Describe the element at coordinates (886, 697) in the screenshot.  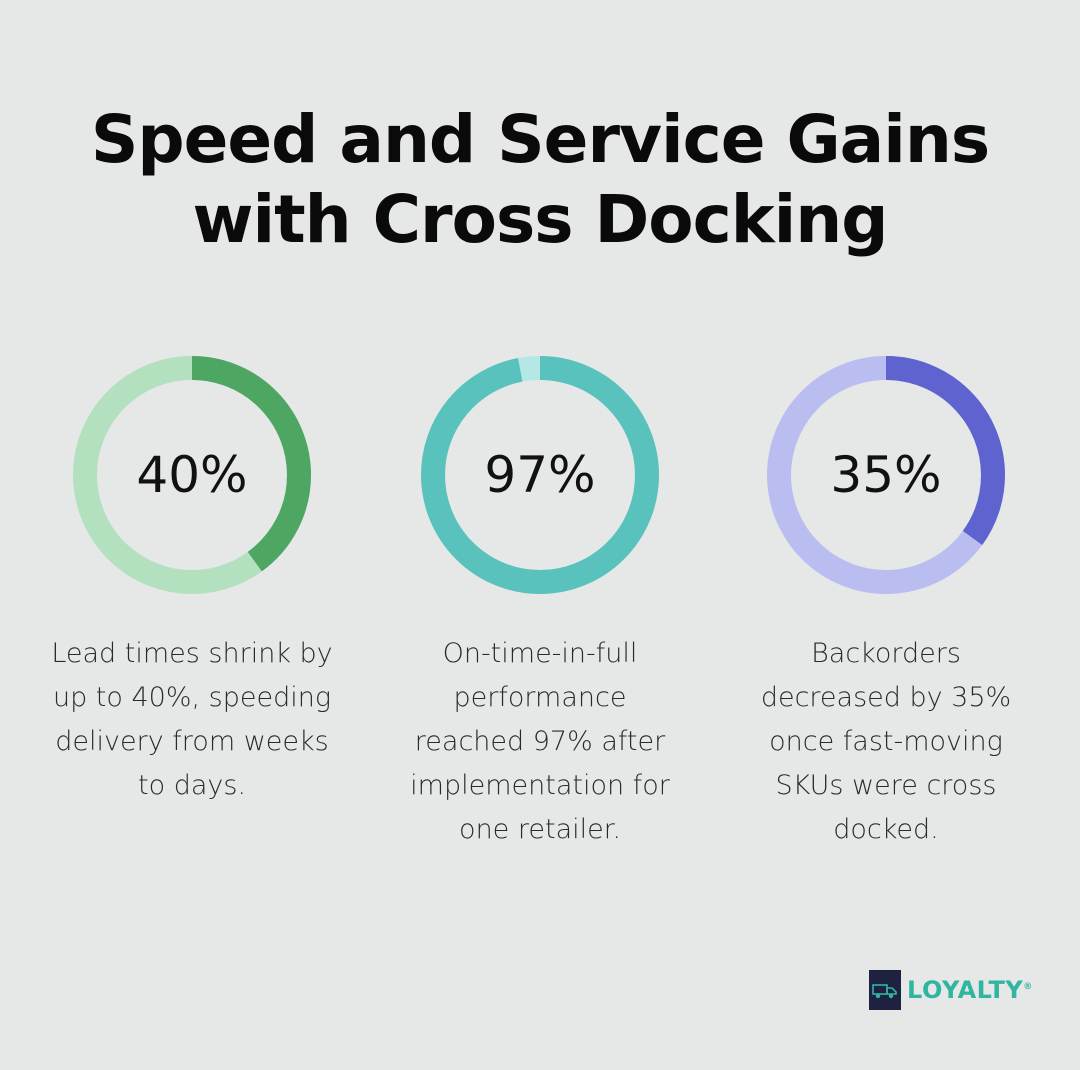
I see `desc-line: decreased by 35%` at that location.